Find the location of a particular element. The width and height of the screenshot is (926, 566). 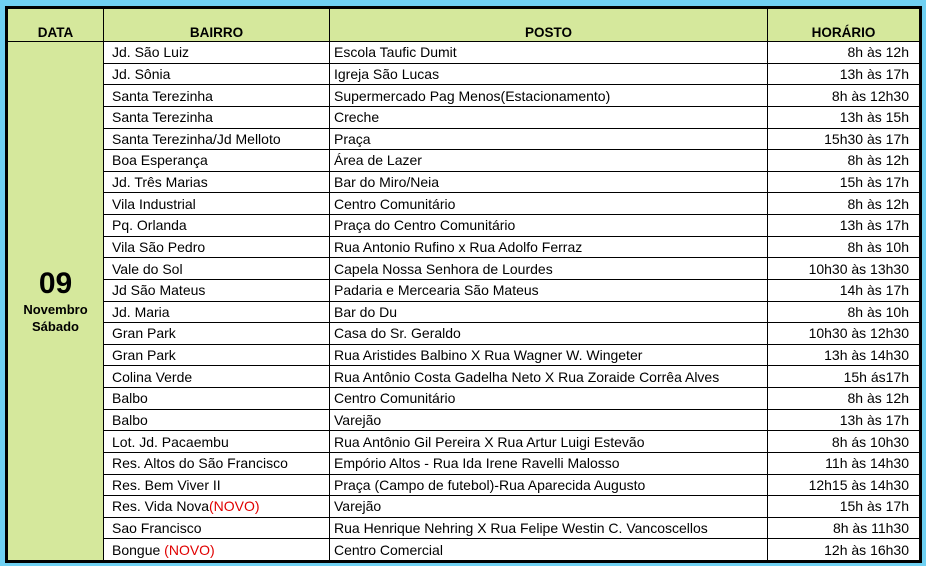

date-day: 09 is located at coordinates (55, 283).